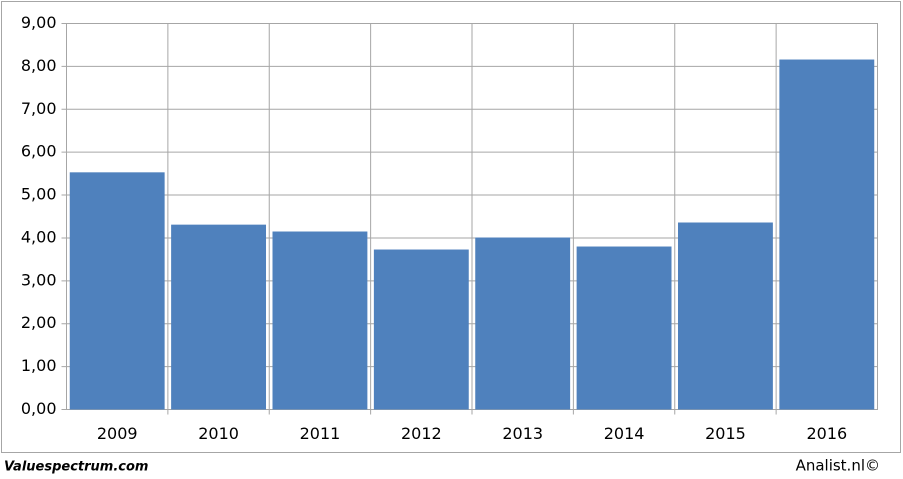 This screenshot has height=479, width=903. What do you see at coordinates (39, 22) in the screenshot?
I see `y-tick-label: 9,00` at bounding box center [39, 22].